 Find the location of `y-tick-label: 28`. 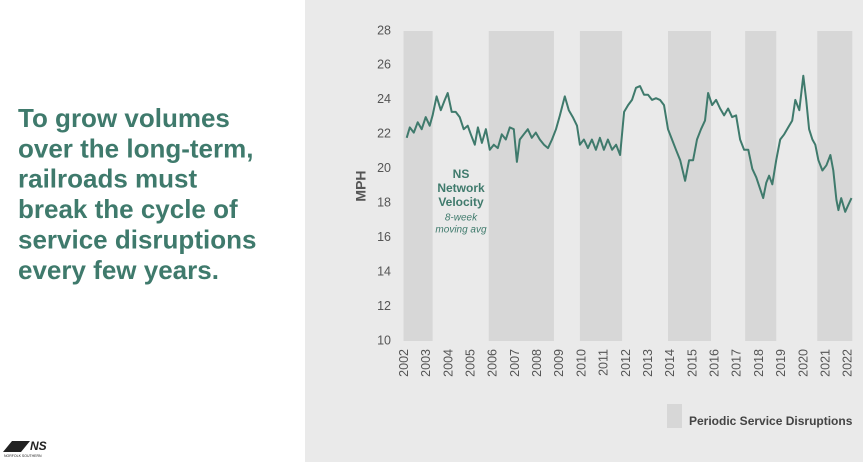

y-tick-label: 28 is located at coordinates (384, 30).